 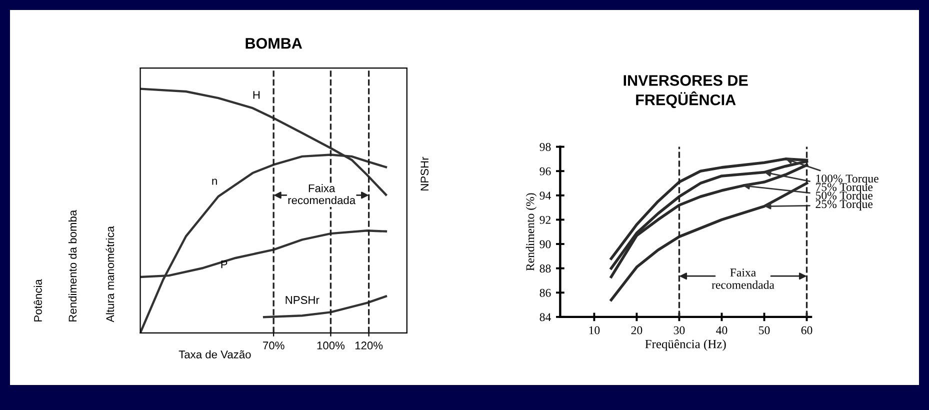 I want to click on x-tick-label: 30, so click(x=679, y=330).